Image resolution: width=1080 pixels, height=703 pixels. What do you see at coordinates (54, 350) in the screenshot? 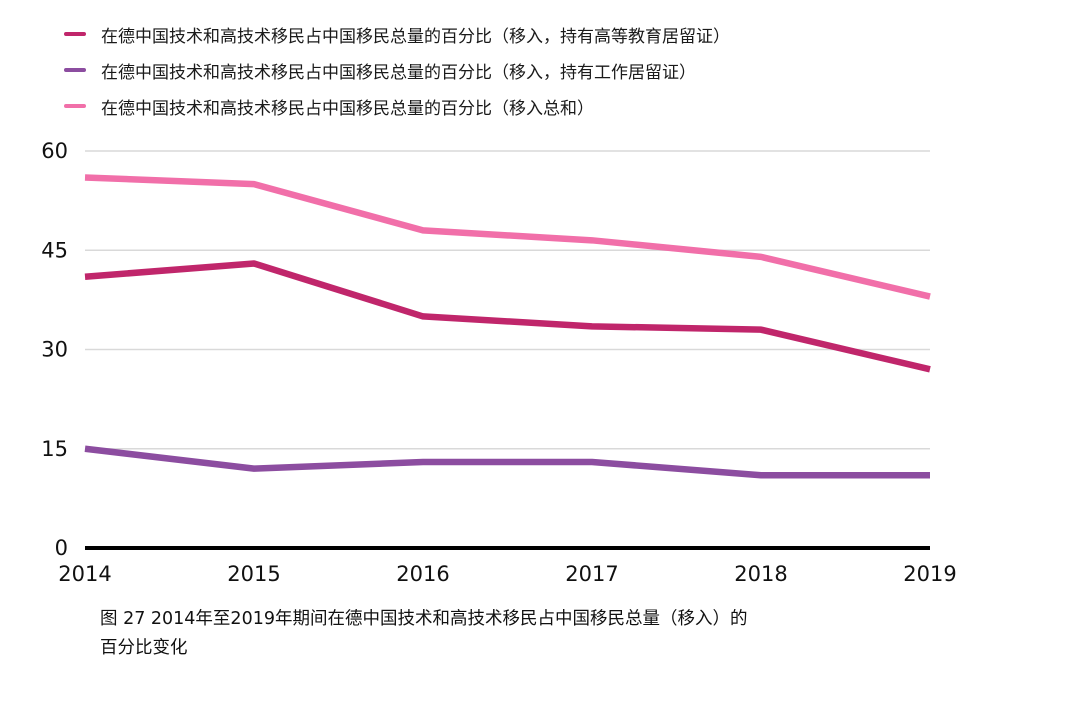
I see `y-tick-label: 30` at bounding box center [54, 350].